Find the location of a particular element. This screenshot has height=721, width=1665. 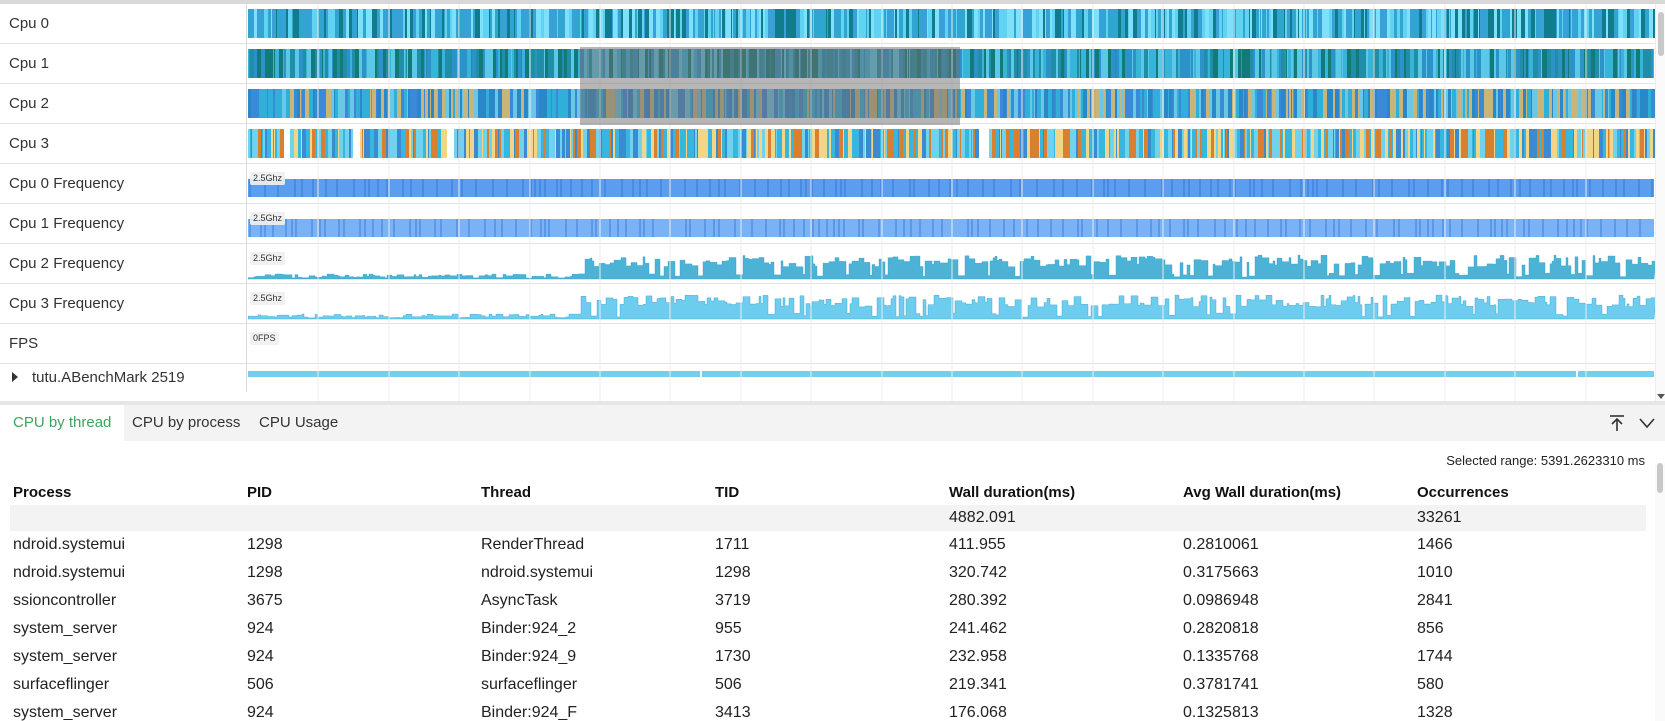

track-row: tutu.ABenchMark 2519 is located at coordinates (828, 378).